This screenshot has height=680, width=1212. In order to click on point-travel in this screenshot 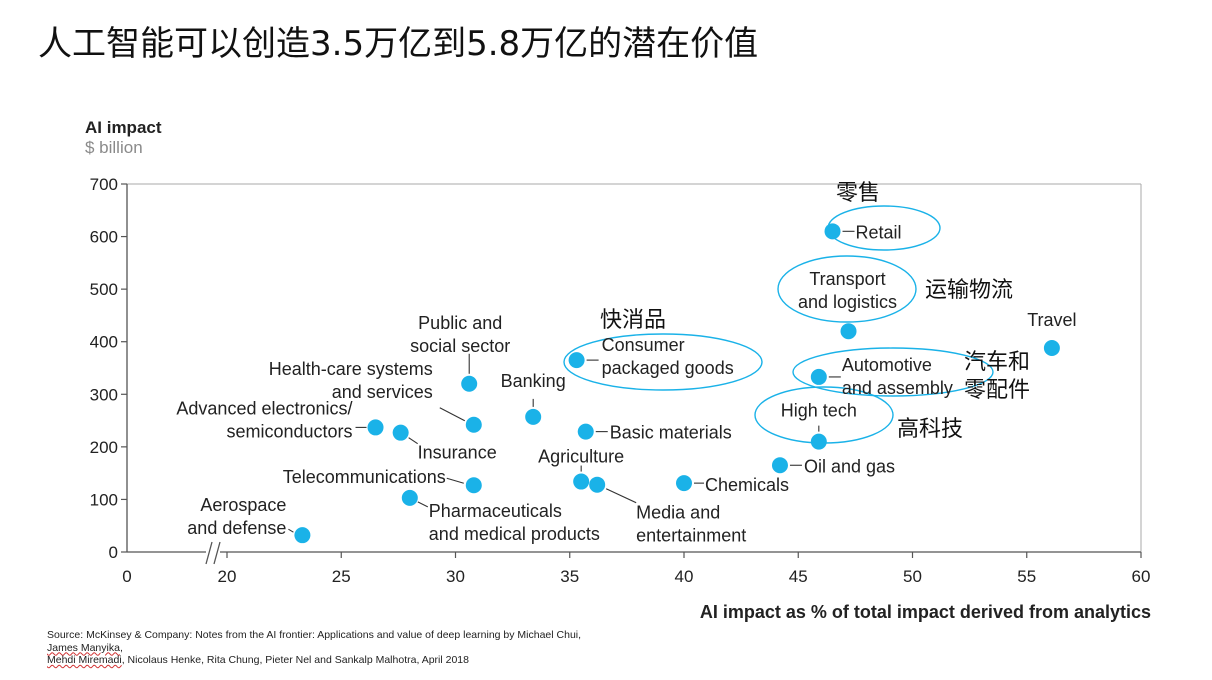, I will do `click(1051, 348)`.